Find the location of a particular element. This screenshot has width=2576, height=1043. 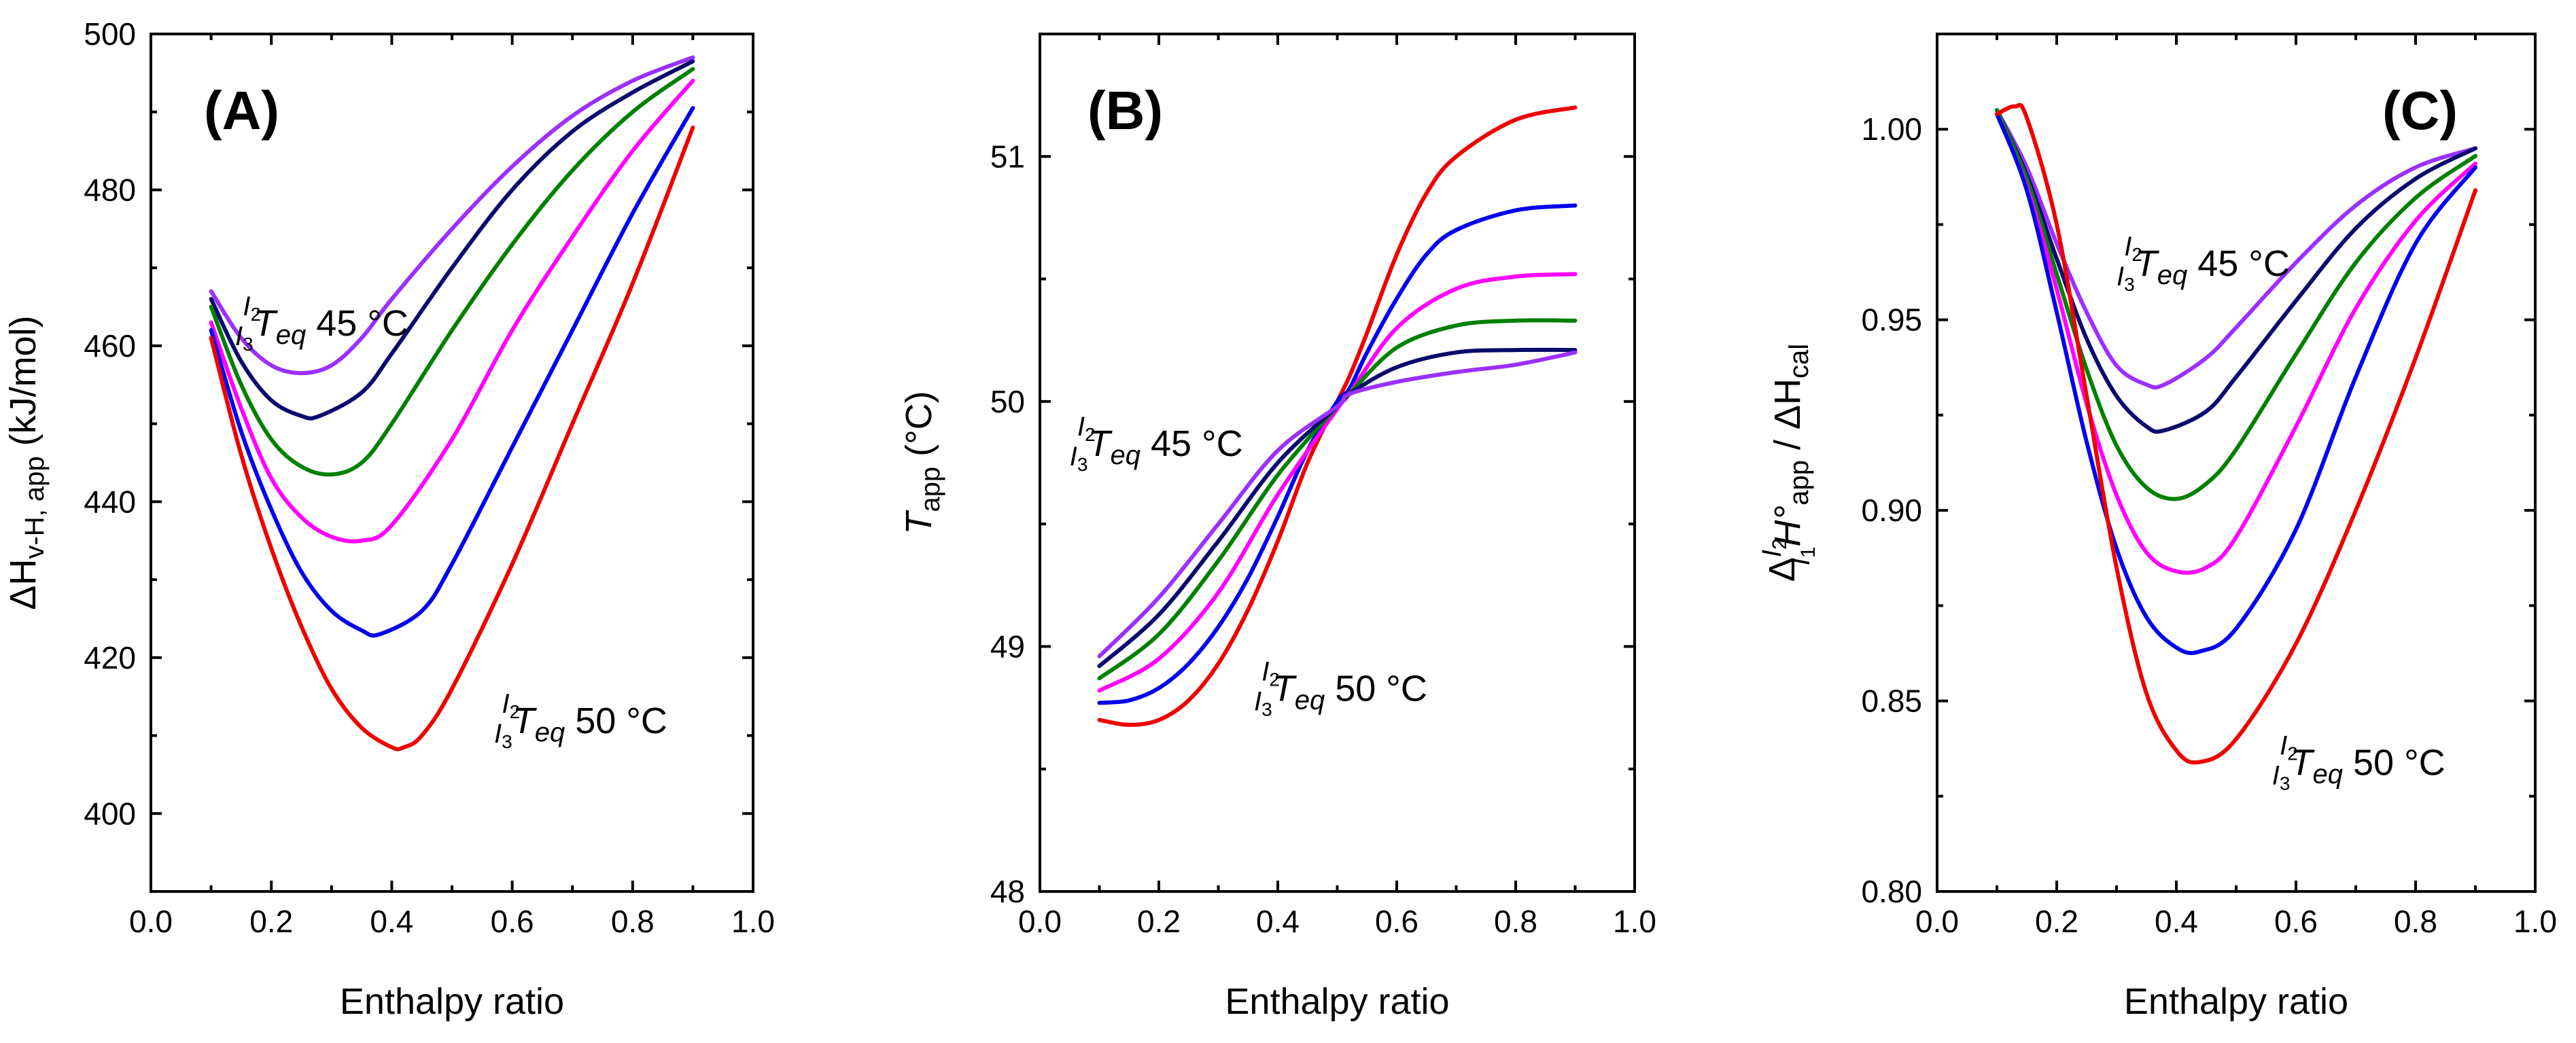

y-tick-label: 400 is located at coordinates (110, 813).